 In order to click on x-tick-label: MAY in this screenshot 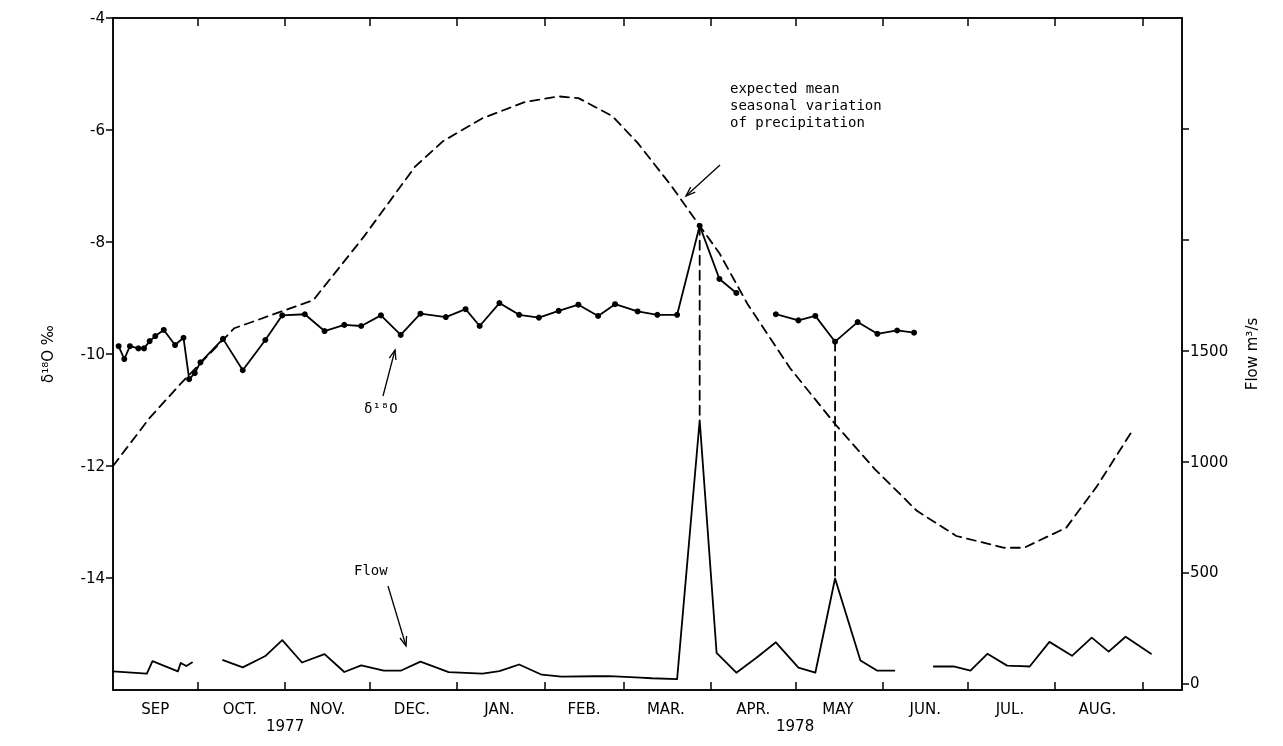, I will do `click(838, 709)`.